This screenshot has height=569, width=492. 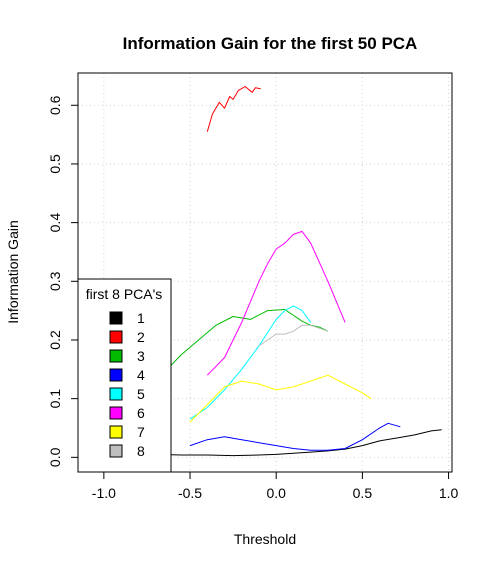 I want to click on x-tick-label: 0.0, so click(x=276, y=493).